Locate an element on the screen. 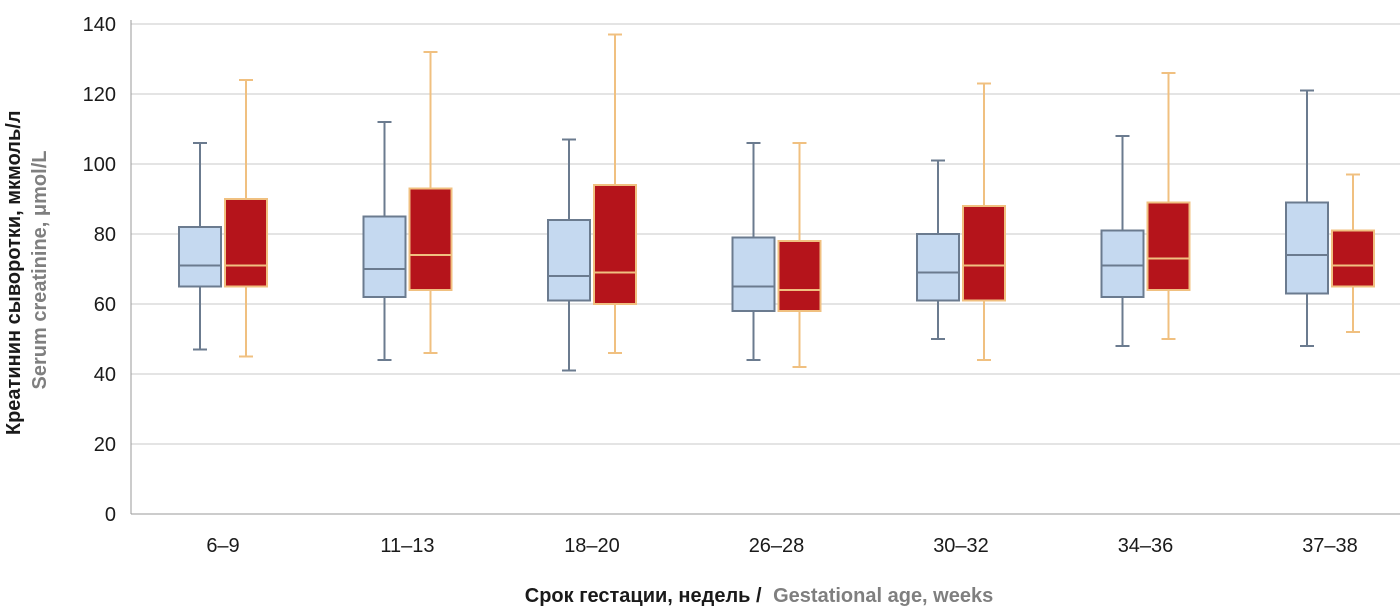 This screenshot has width=1400, height=609. x-tick-label: 30–32 is located at coordinates (961, 546).